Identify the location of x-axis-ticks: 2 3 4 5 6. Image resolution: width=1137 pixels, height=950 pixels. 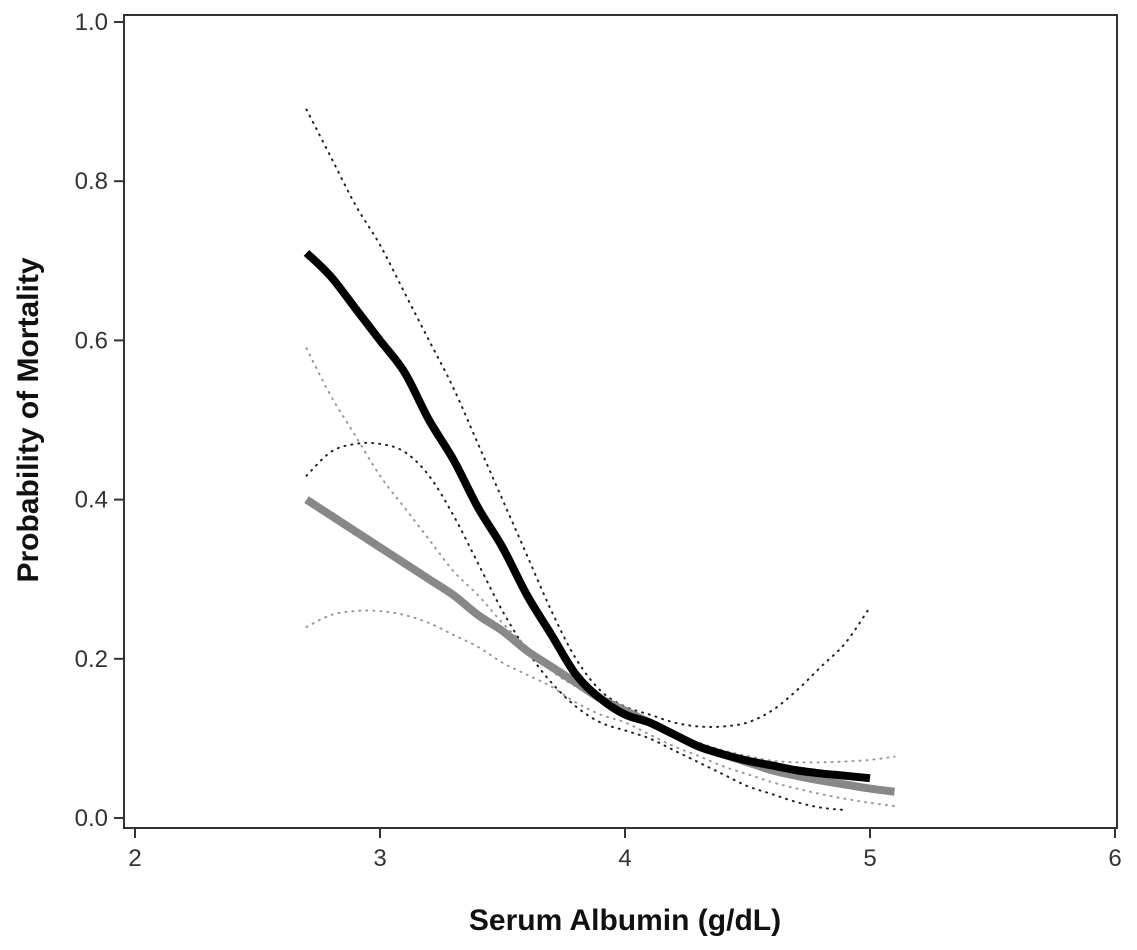
(625, 850).